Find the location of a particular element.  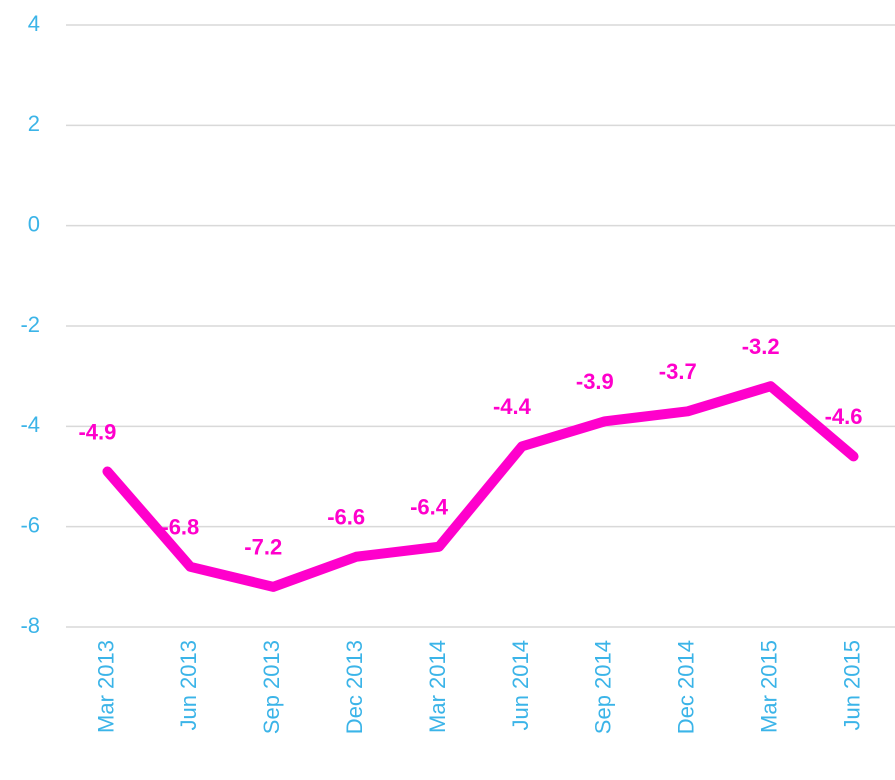

x-tick-label: Dec 2014 is located at coordinates (686, 687).